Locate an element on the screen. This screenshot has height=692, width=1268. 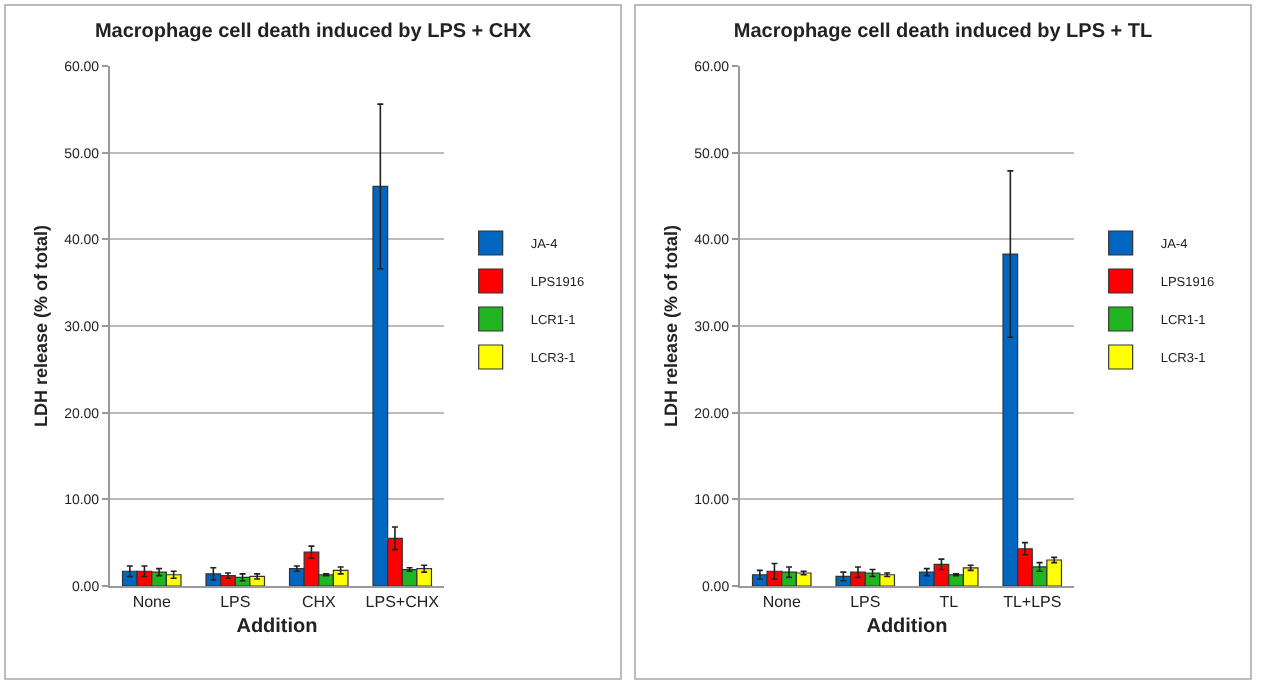
x-tick-label: TL is located at coordinates (949, 602).